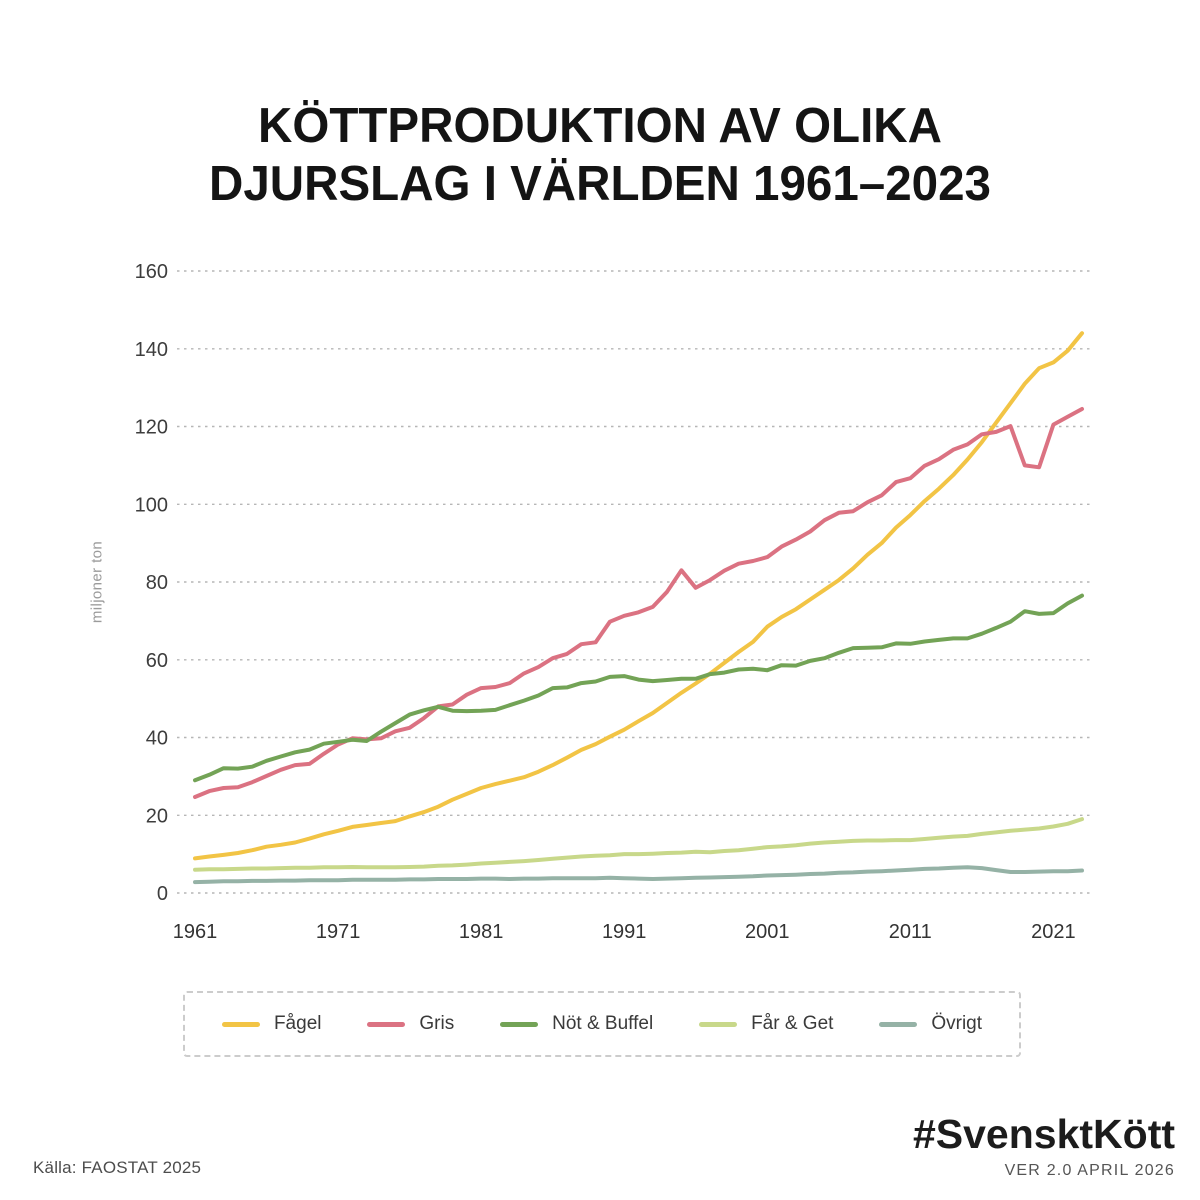 The width and height of the screenshot is (1200, 1200). What do you see at coordinates (600, 183) in the screenshot?
I see `page-title-line2: DJURSLAG I VÄRLDEN 1961–2023` at bounding box center [600, 183].